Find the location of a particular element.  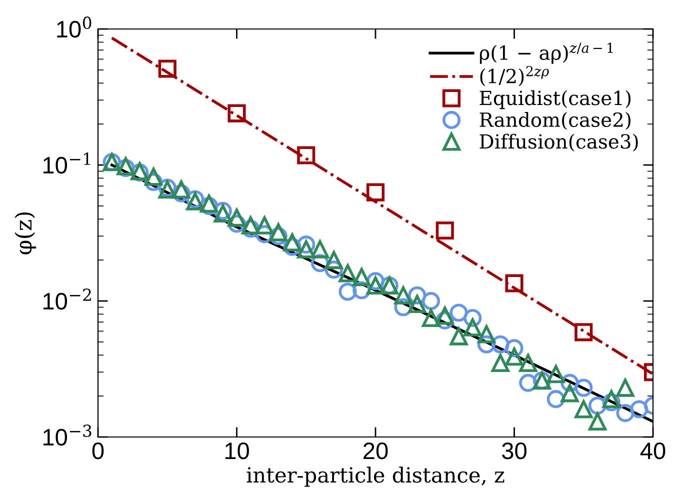

x-tick-label: 10 is located at coordinates (237, 451).